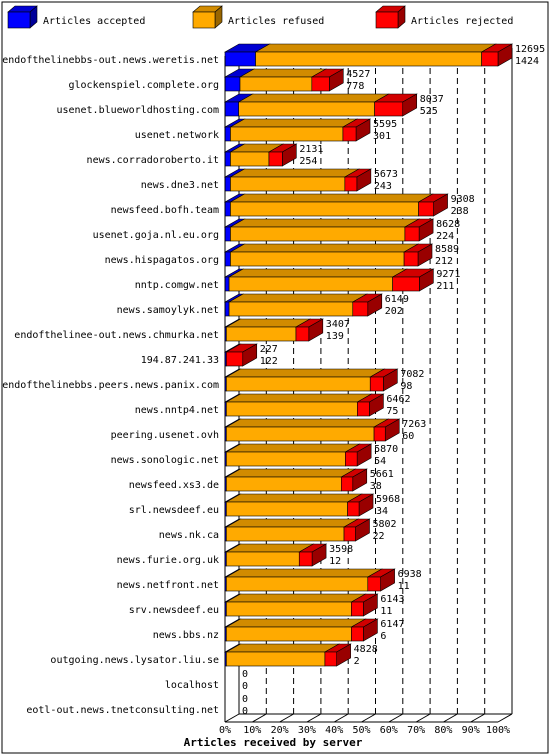 This screenshot has height=755, width=550. What do you see at coordinates (192, 685) in the screenshot?
I see `category-label: localhost` at bounding box center [192, 685].